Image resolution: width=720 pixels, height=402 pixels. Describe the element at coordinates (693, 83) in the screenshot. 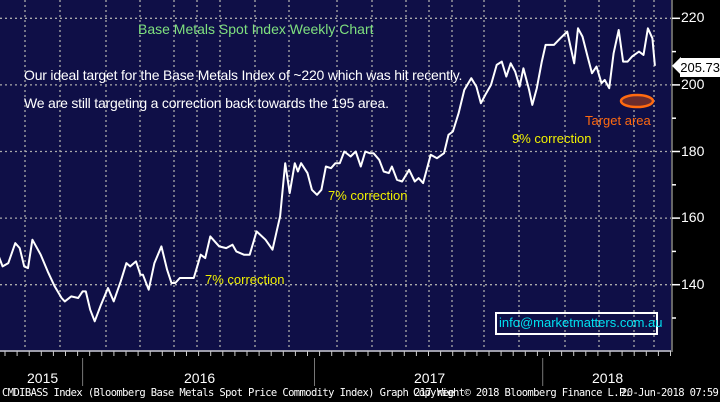

I see `y-tick-label: 200` at that location.